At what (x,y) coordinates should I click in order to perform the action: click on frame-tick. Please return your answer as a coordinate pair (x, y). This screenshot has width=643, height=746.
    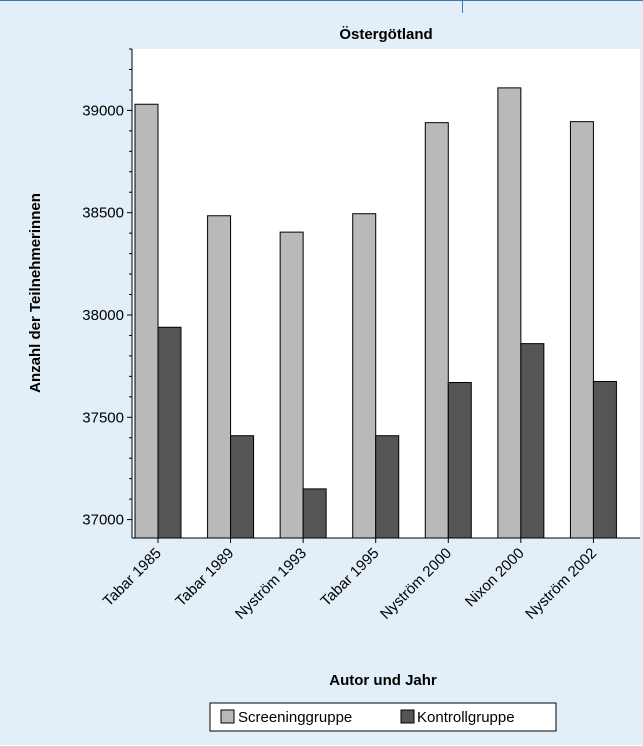
    Looking at the image, I should click on (462, 7).